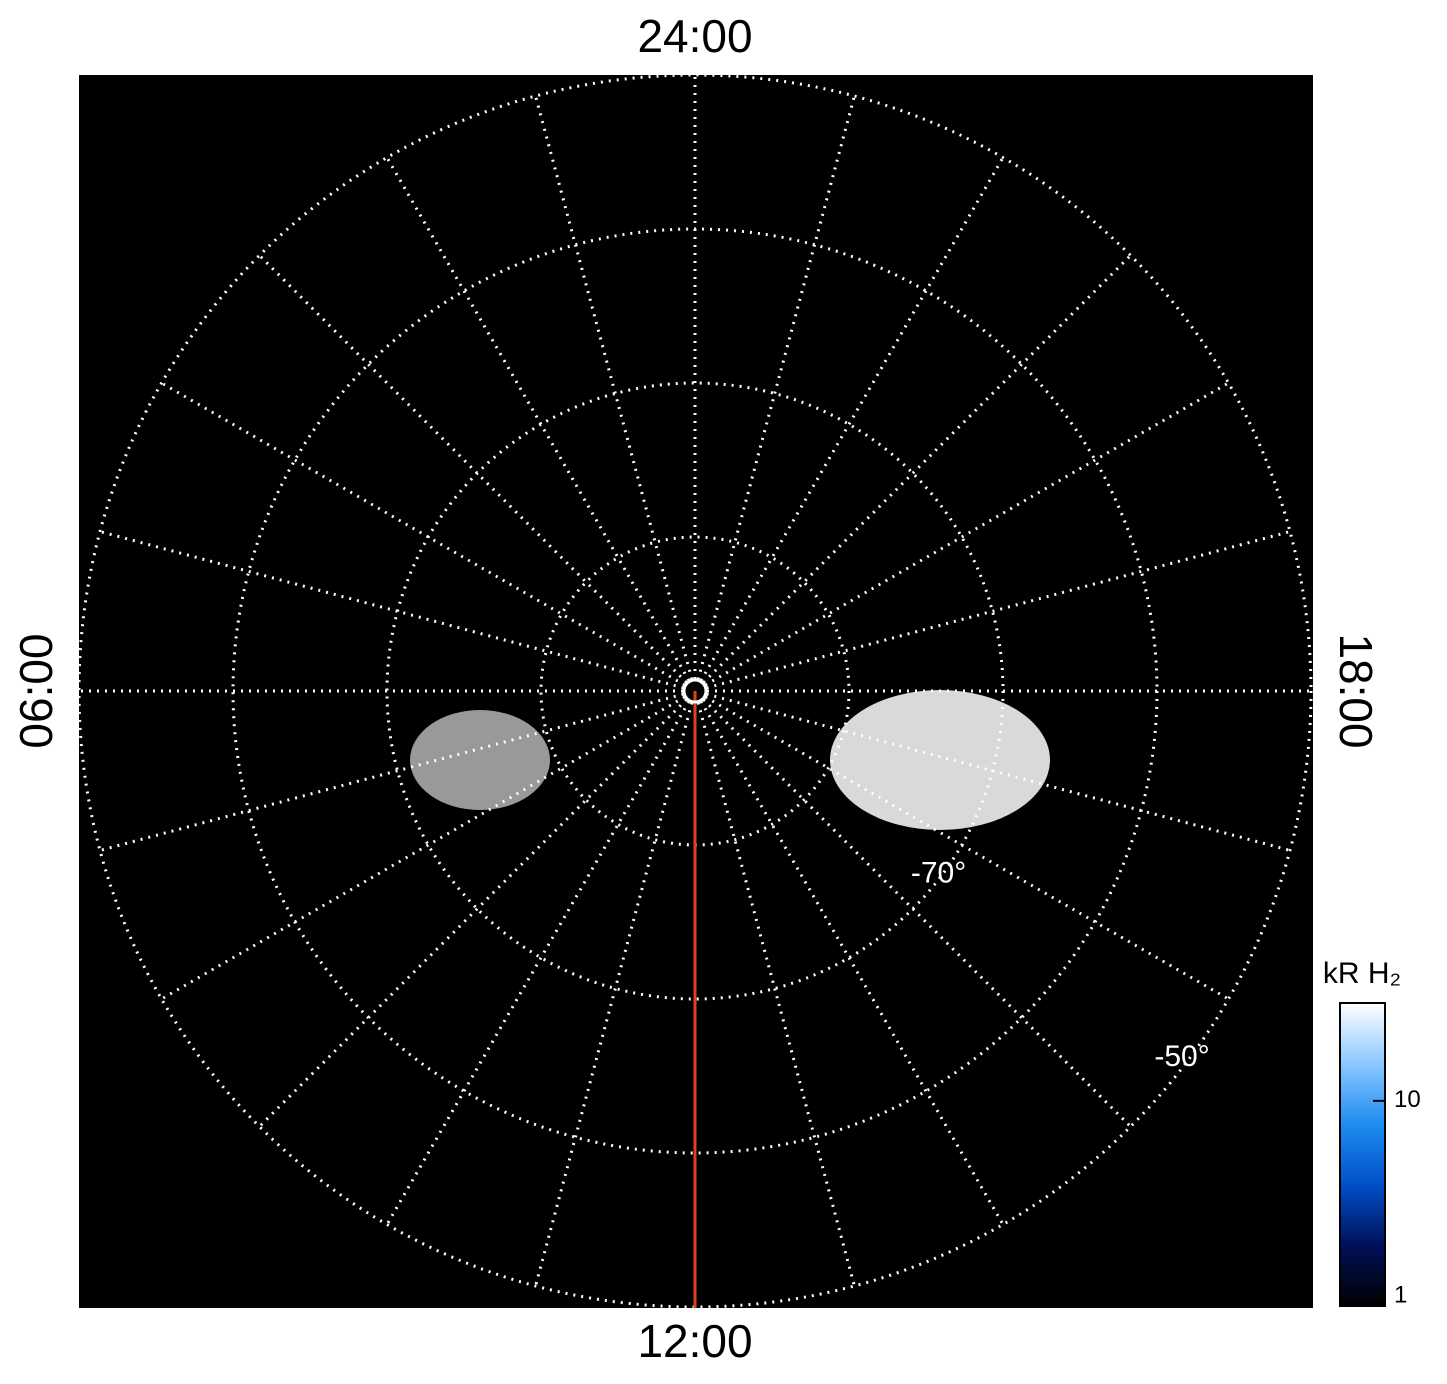  I want to click on colorbar-tick-label: 1, so click(1400, 1294).